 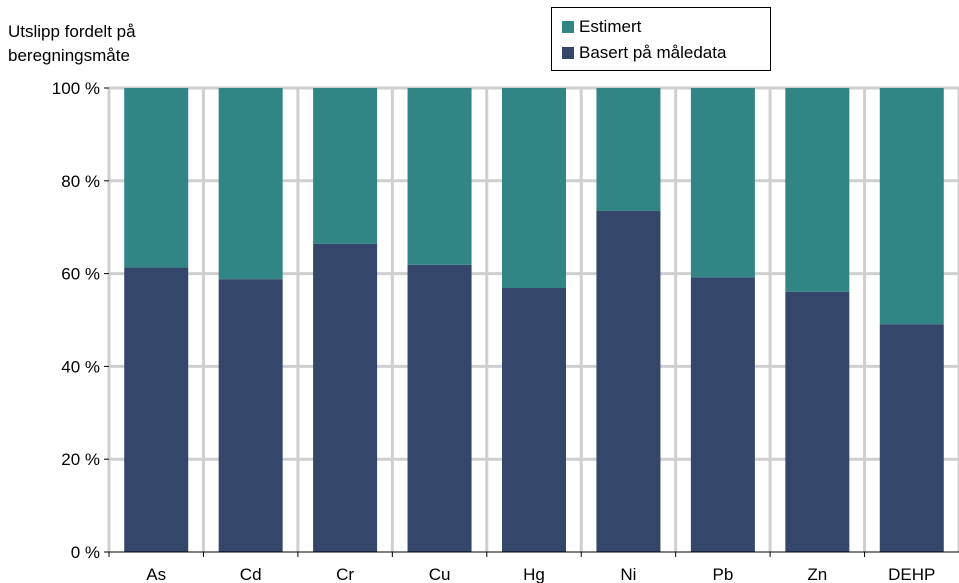 I want to click on y-axis-title-line-1: Utslipp fordelt på, so click(x=72, y=31).